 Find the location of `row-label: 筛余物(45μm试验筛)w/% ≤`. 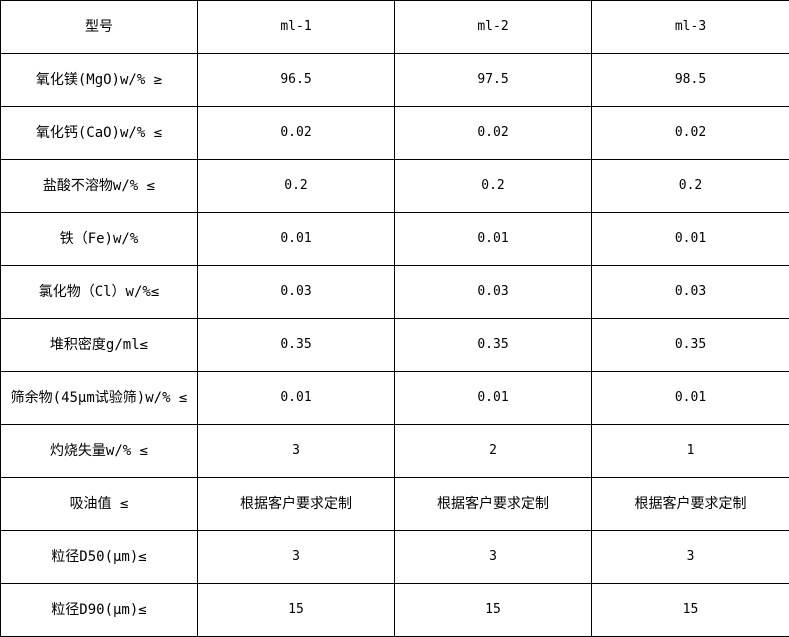

row-label: 筛余物(45μm试验筛)w/% ≤ is located at coordinates (99, 398).